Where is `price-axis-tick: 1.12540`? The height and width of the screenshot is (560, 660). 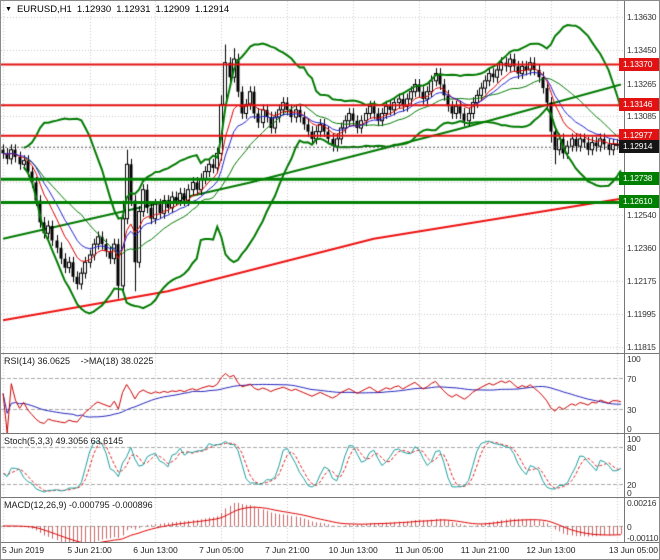 price-axis-tick: 1.12540 is located at coordinates (642, 215).